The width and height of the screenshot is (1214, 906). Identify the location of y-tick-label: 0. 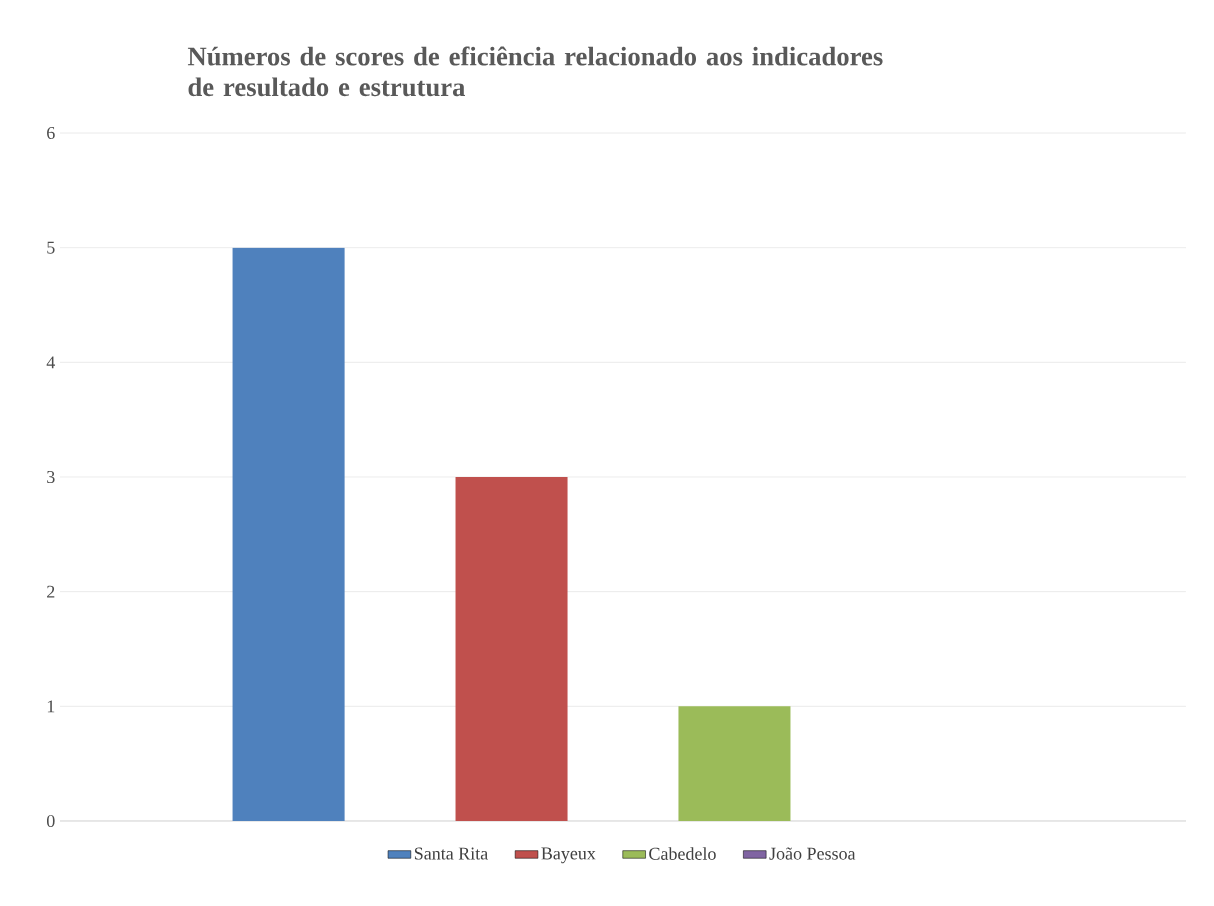
(50, 821).